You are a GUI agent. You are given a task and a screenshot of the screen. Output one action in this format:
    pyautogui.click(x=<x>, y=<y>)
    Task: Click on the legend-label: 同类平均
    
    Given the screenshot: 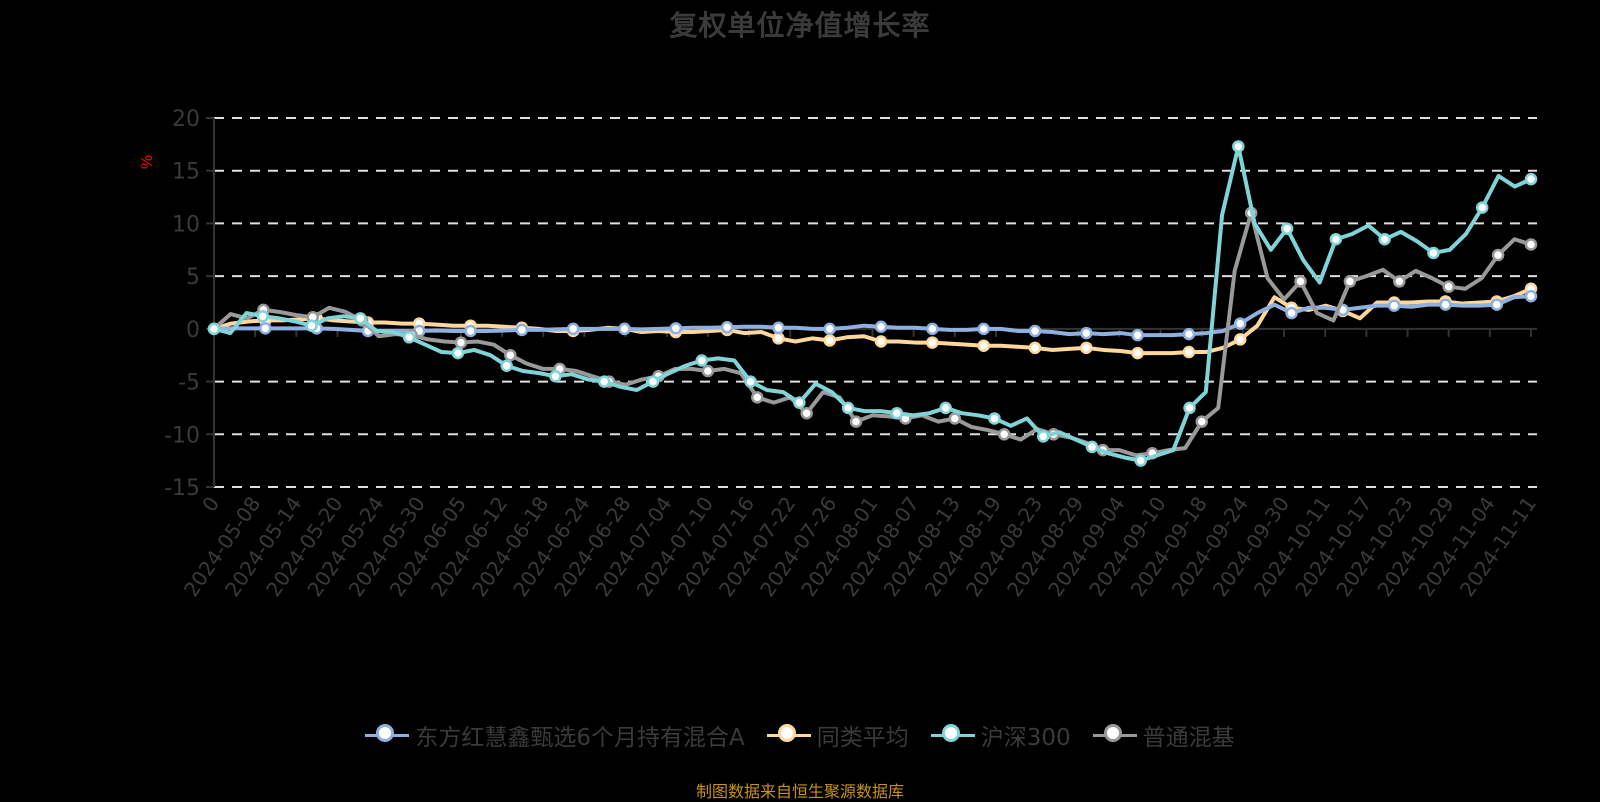 What is the action you would take?
    pyautogui.click(x=862, y=738)
    